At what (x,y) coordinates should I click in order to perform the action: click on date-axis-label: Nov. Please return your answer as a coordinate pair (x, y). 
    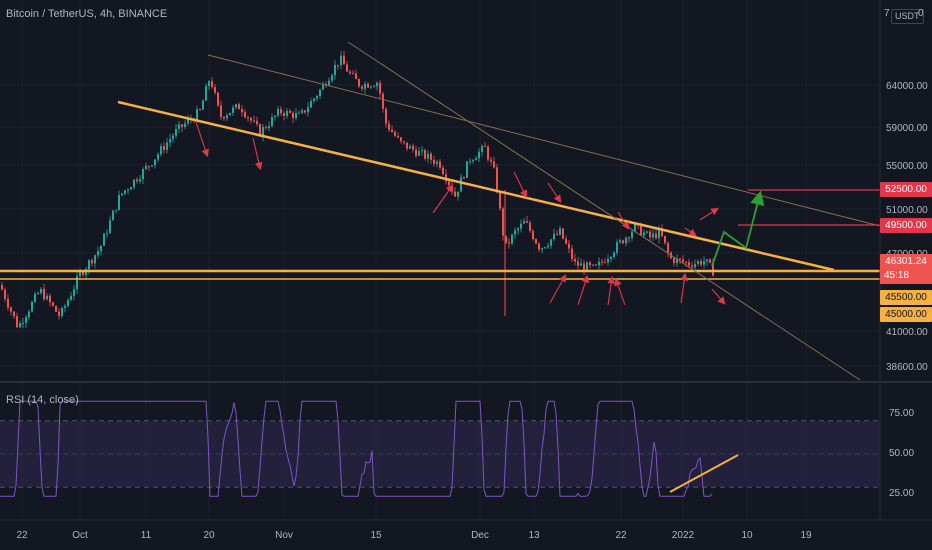
    Looking at the image, I should click on (284, 535).